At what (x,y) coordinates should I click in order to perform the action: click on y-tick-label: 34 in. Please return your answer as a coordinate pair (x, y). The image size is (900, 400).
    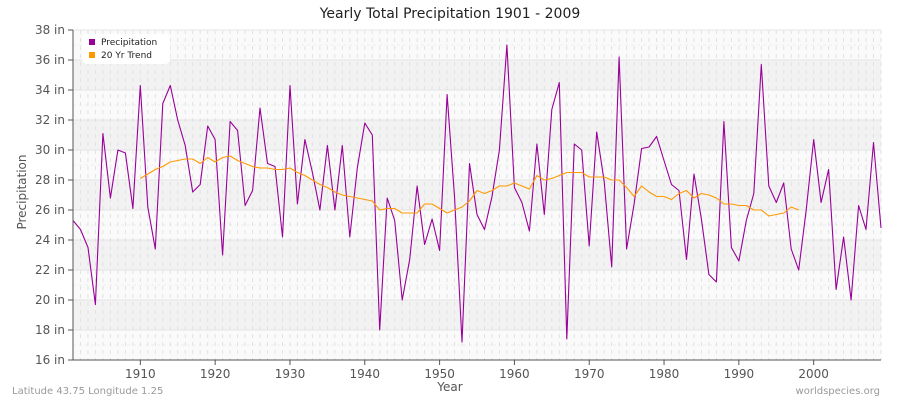
    Looking at the image, I should click on (50, 90).